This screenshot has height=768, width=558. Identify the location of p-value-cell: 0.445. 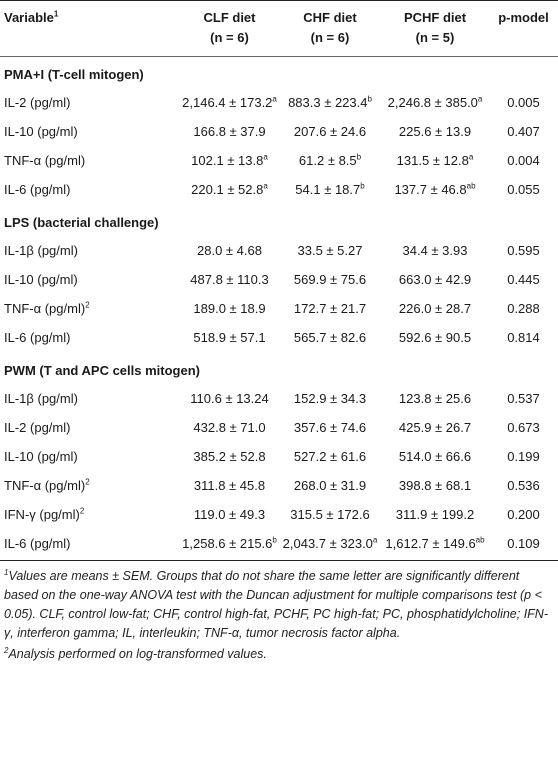
(523, 279).